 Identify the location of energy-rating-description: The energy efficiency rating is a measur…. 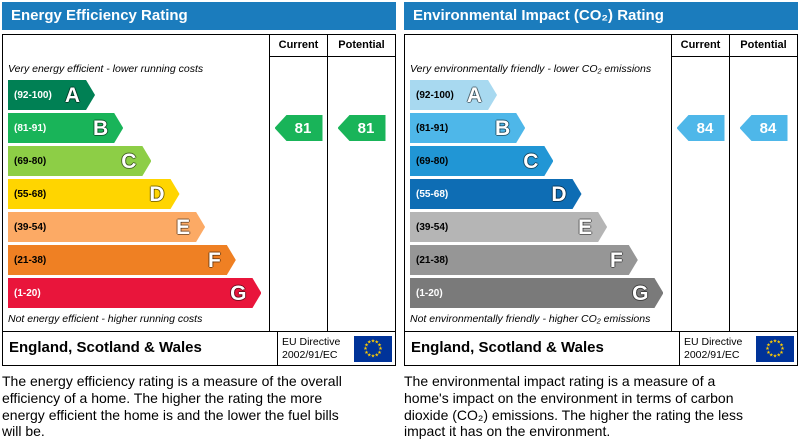
(199, 406).